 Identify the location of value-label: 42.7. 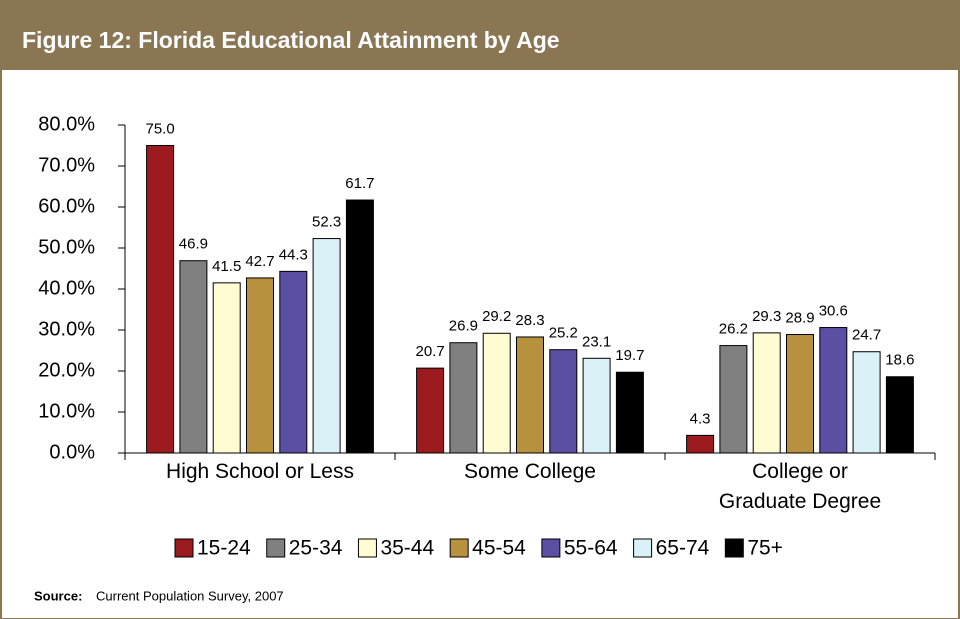
(259, 261).